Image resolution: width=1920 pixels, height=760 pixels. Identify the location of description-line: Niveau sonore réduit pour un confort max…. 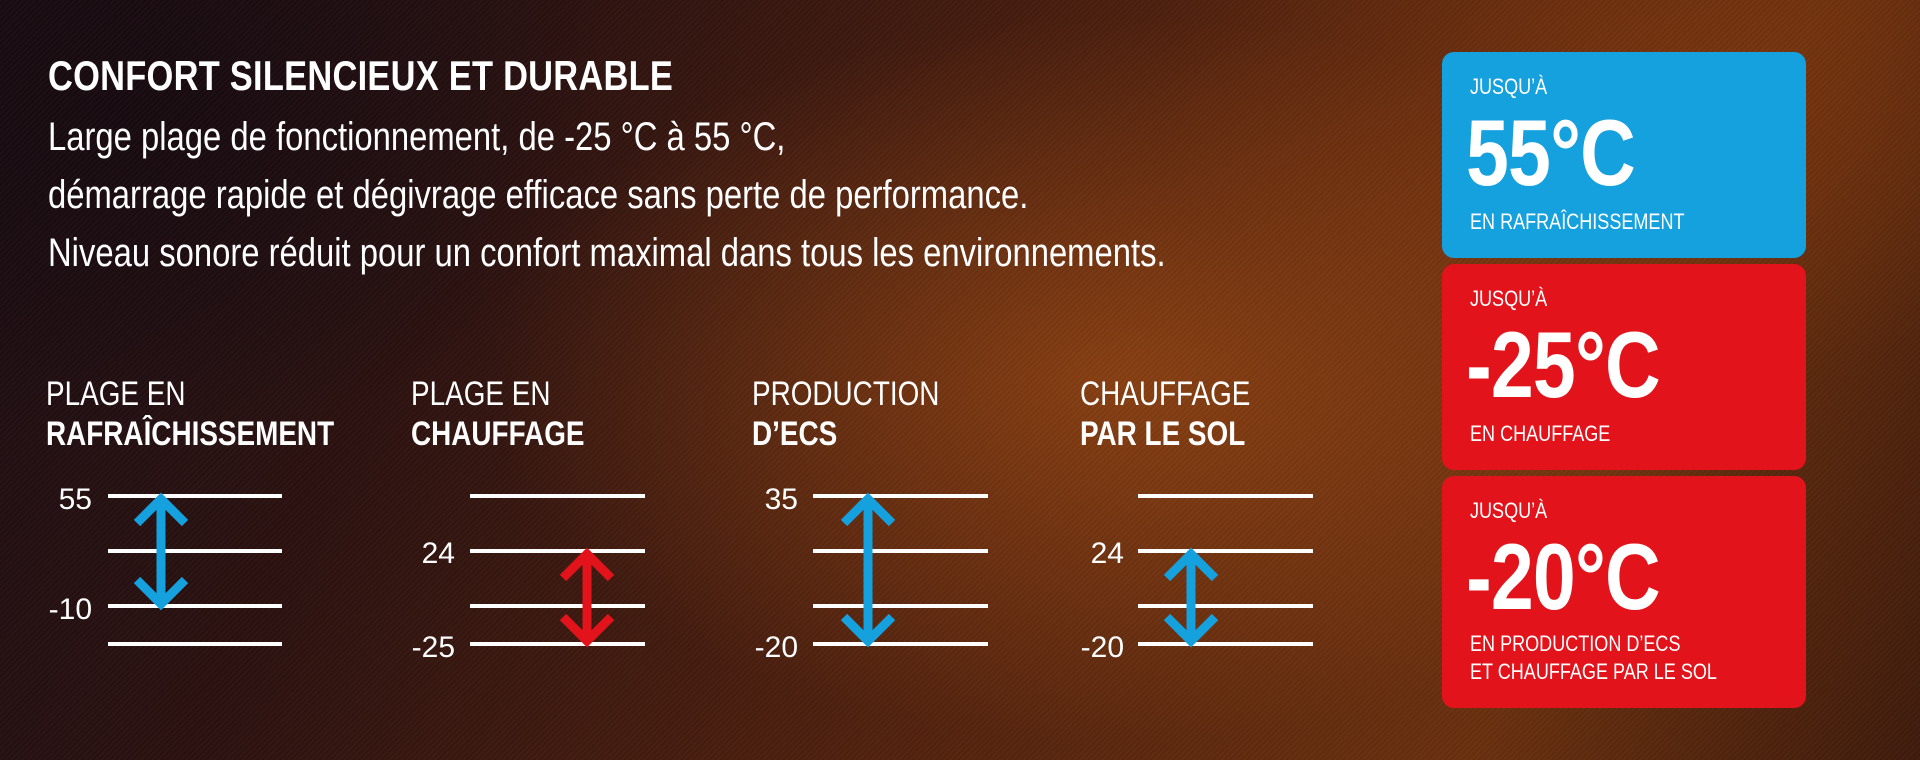
(607, 253).